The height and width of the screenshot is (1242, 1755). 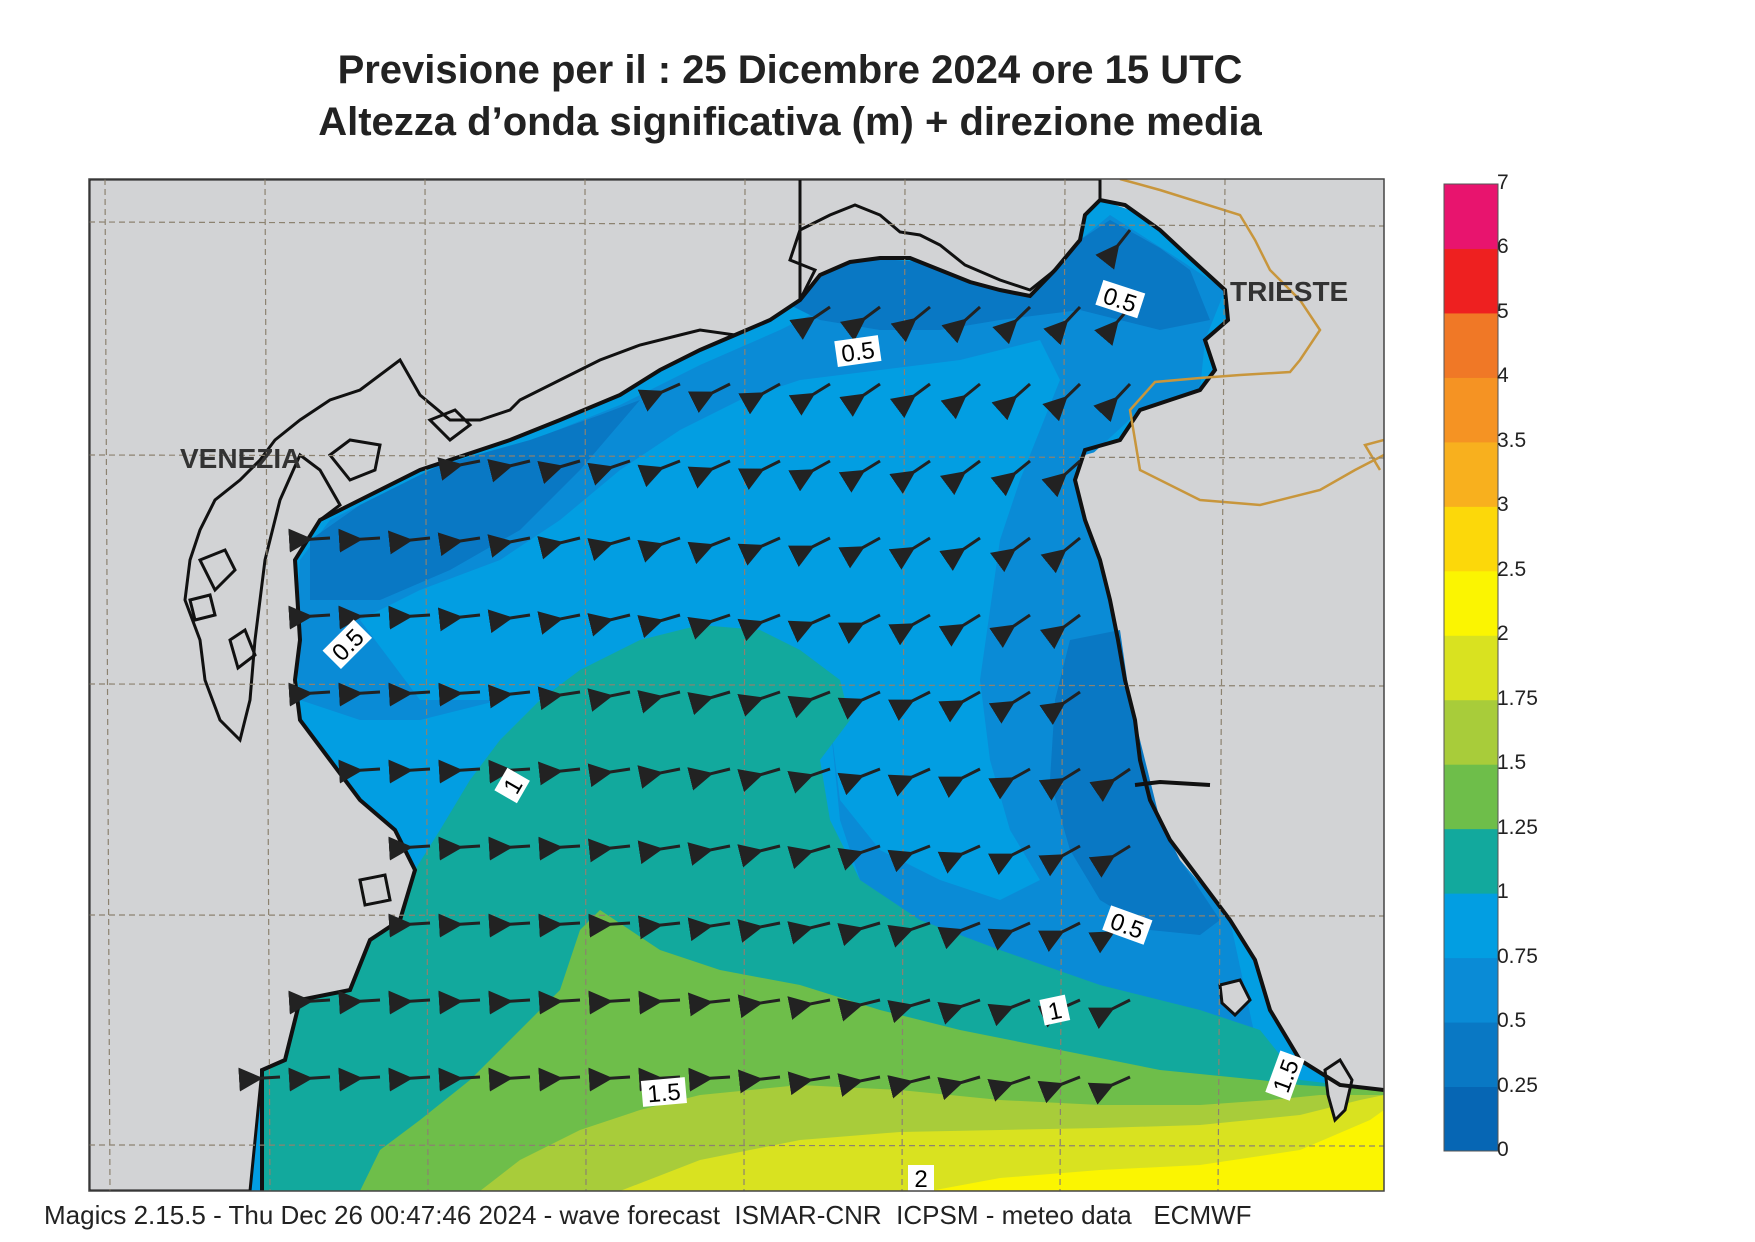 What do you see at coordinates (1251, 343) in the screenshot?
I see `national-border` at bounding box center [1251, 343].